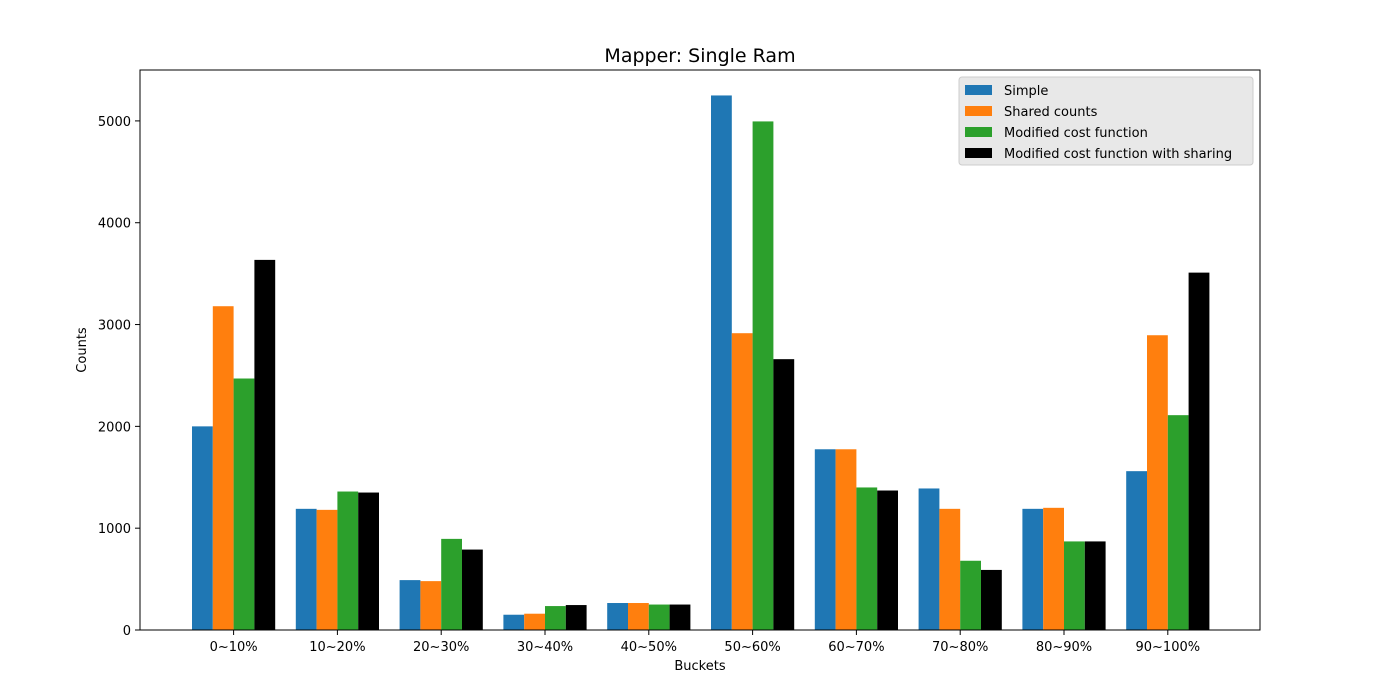  Describe the element at coordinates (856, 647) in the screenshot. I see `x-tick-label: 60~70%` at that location.